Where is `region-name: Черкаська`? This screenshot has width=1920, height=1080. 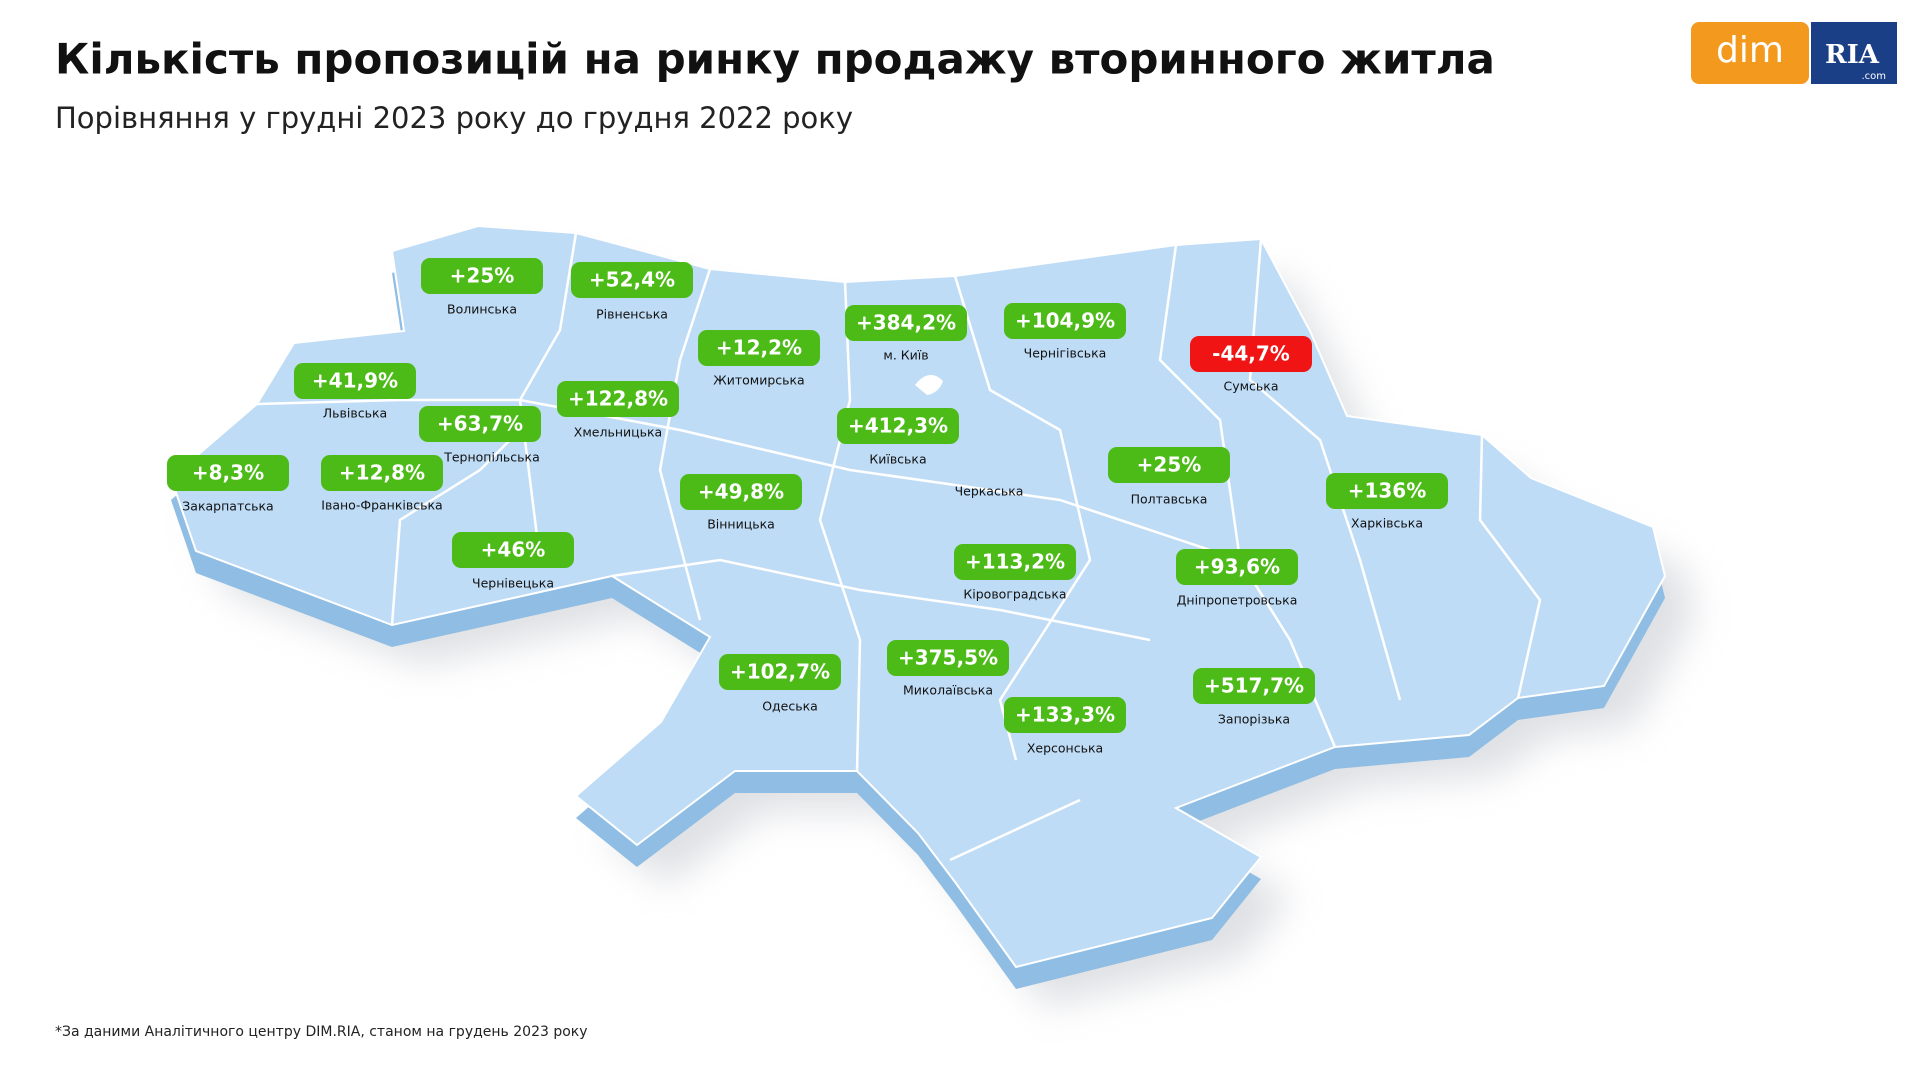 region-name: Черкаська is located at coordinates (989, 491).